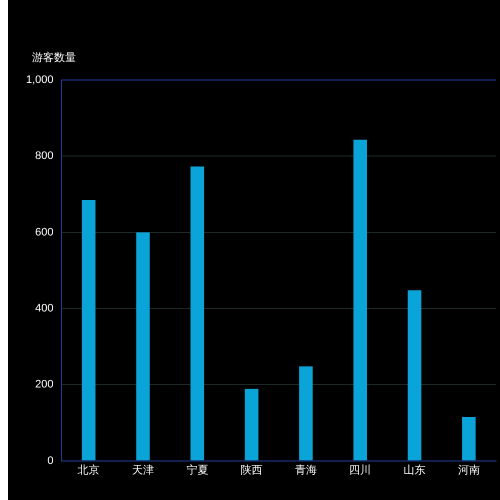 The width and height of the screenshot is (500, 500). I want to click on x-tick-label: 四川, so click(360, 469).